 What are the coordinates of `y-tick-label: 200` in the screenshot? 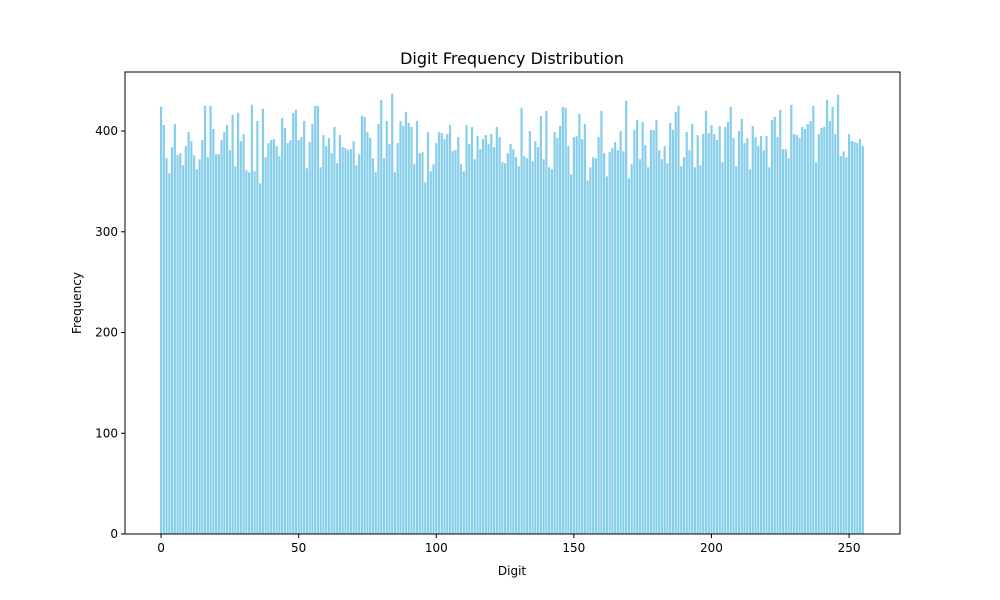 It's located at (106, 333).